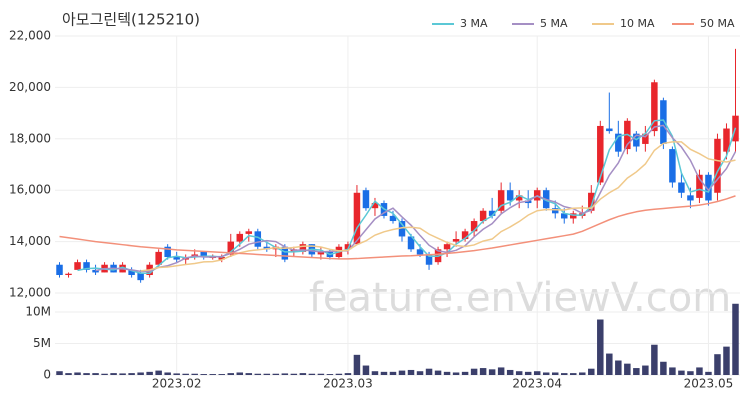 The width and height of the screenshot is (750, 404). Describe the element at coordinates (397, 227) in the screenshot. I see `ma-line` at that location.